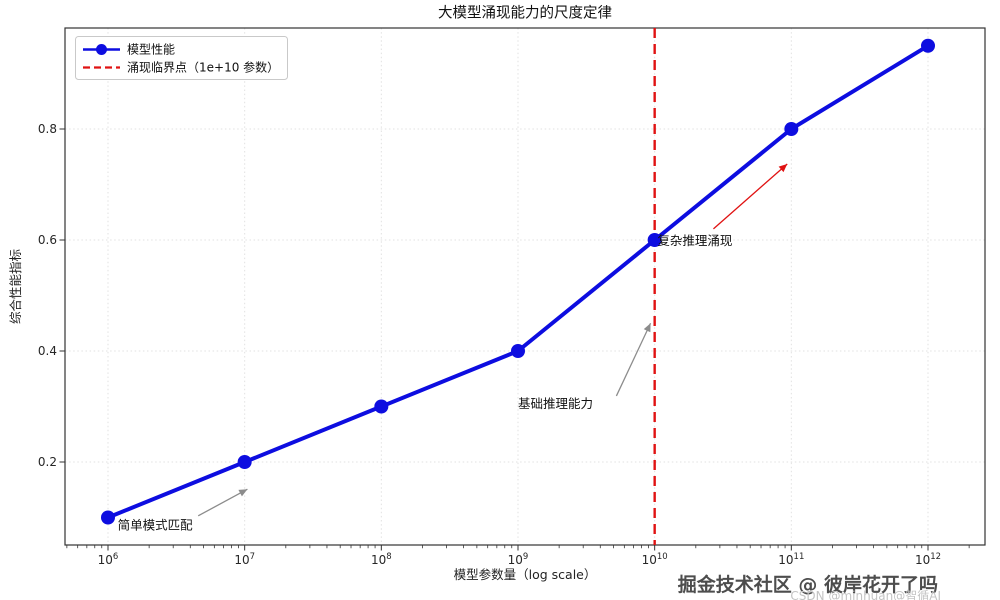  I want to click on legend-label: 涌现临界点（1e+10 参数）, so click(203, 67).